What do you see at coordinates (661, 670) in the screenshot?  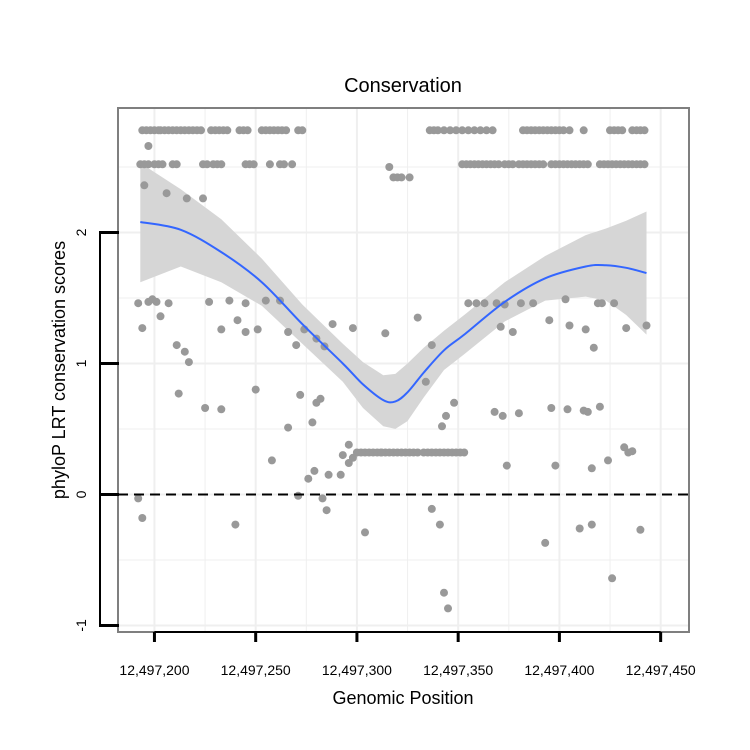 I see `x-tick-label: 12,497,450` at bounding box center [661, 670].